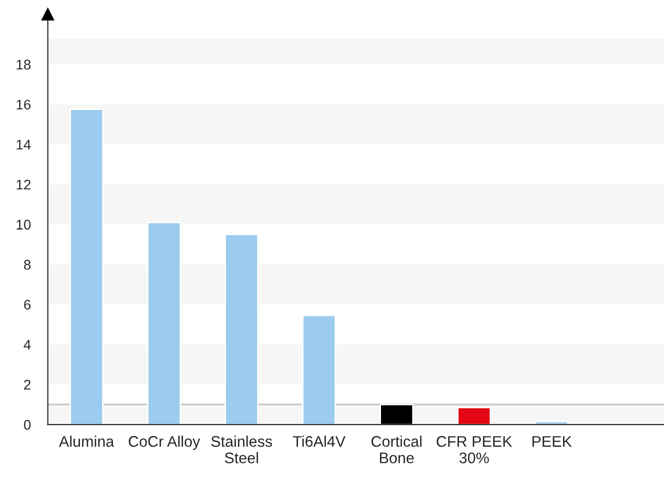 This screenshot has height=477, width=664. I want to click on y-tick-label: 18, so click(23, 65).